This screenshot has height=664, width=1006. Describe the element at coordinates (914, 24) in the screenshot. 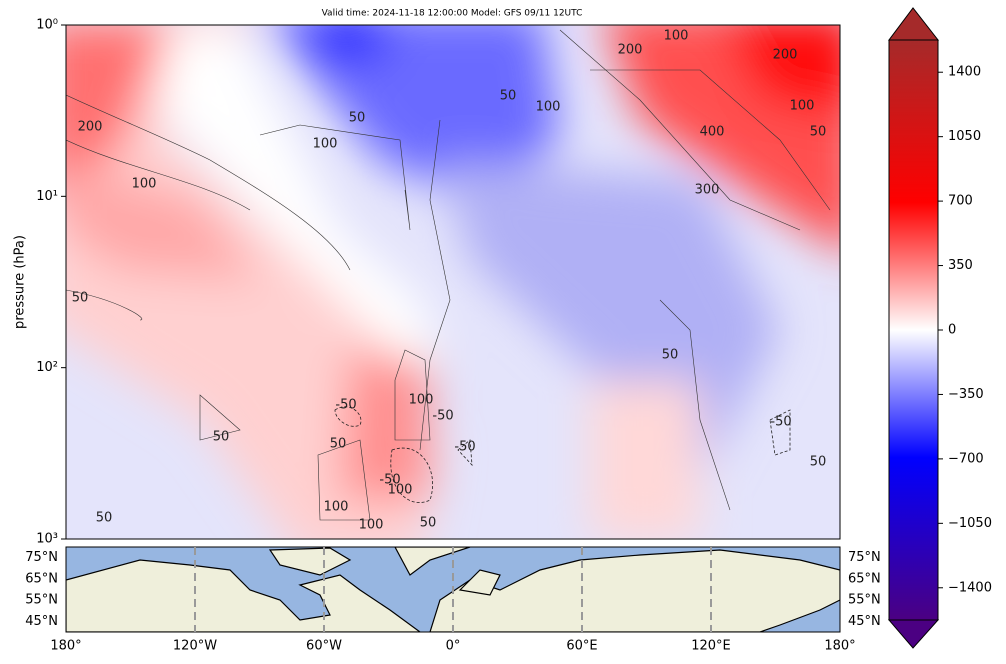

I see `colorbar-extend-top` at that location.